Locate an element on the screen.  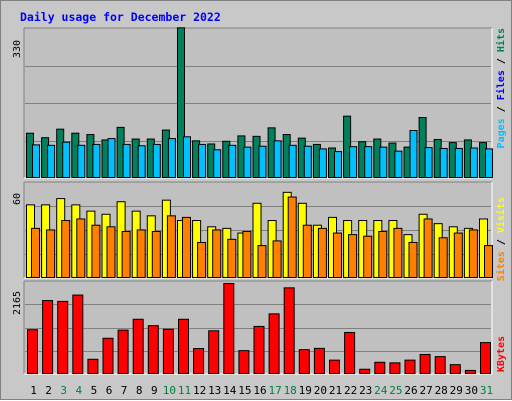
x-tick-label: 18 is located at coordinates (290, 390).